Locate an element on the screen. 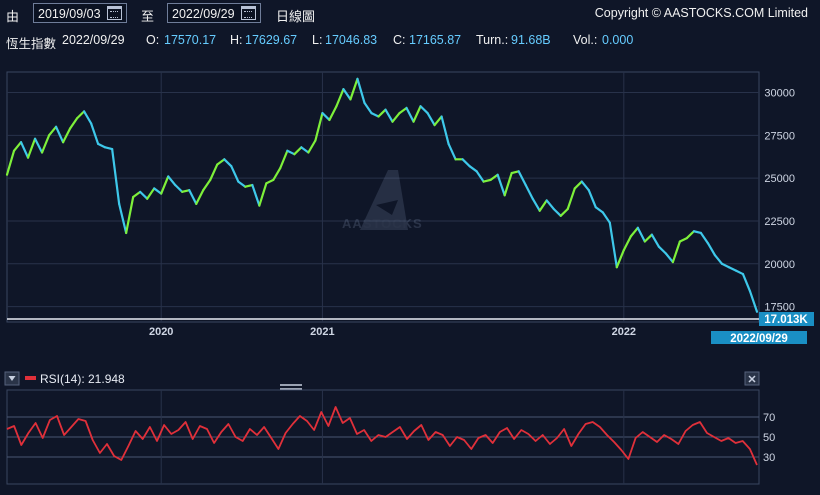  interval-label: 日線圖 is located at coordinates (296, 16).